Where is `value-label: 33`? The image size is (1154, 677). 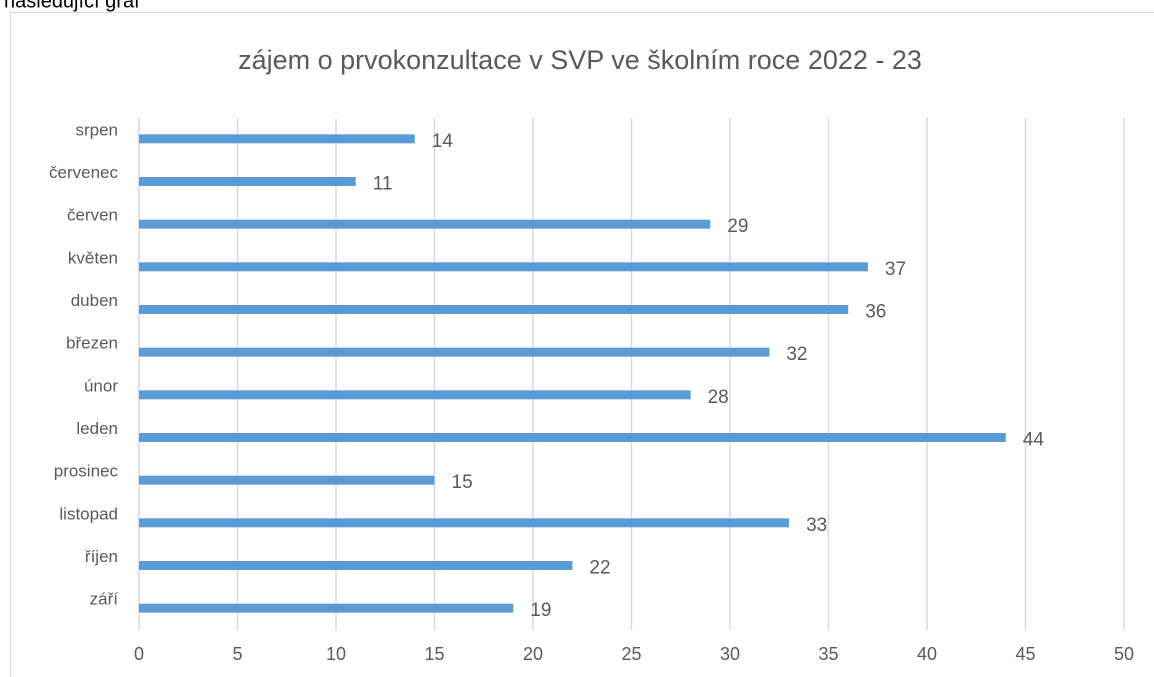 value-label: 33 is located at coordinates (816, 525).